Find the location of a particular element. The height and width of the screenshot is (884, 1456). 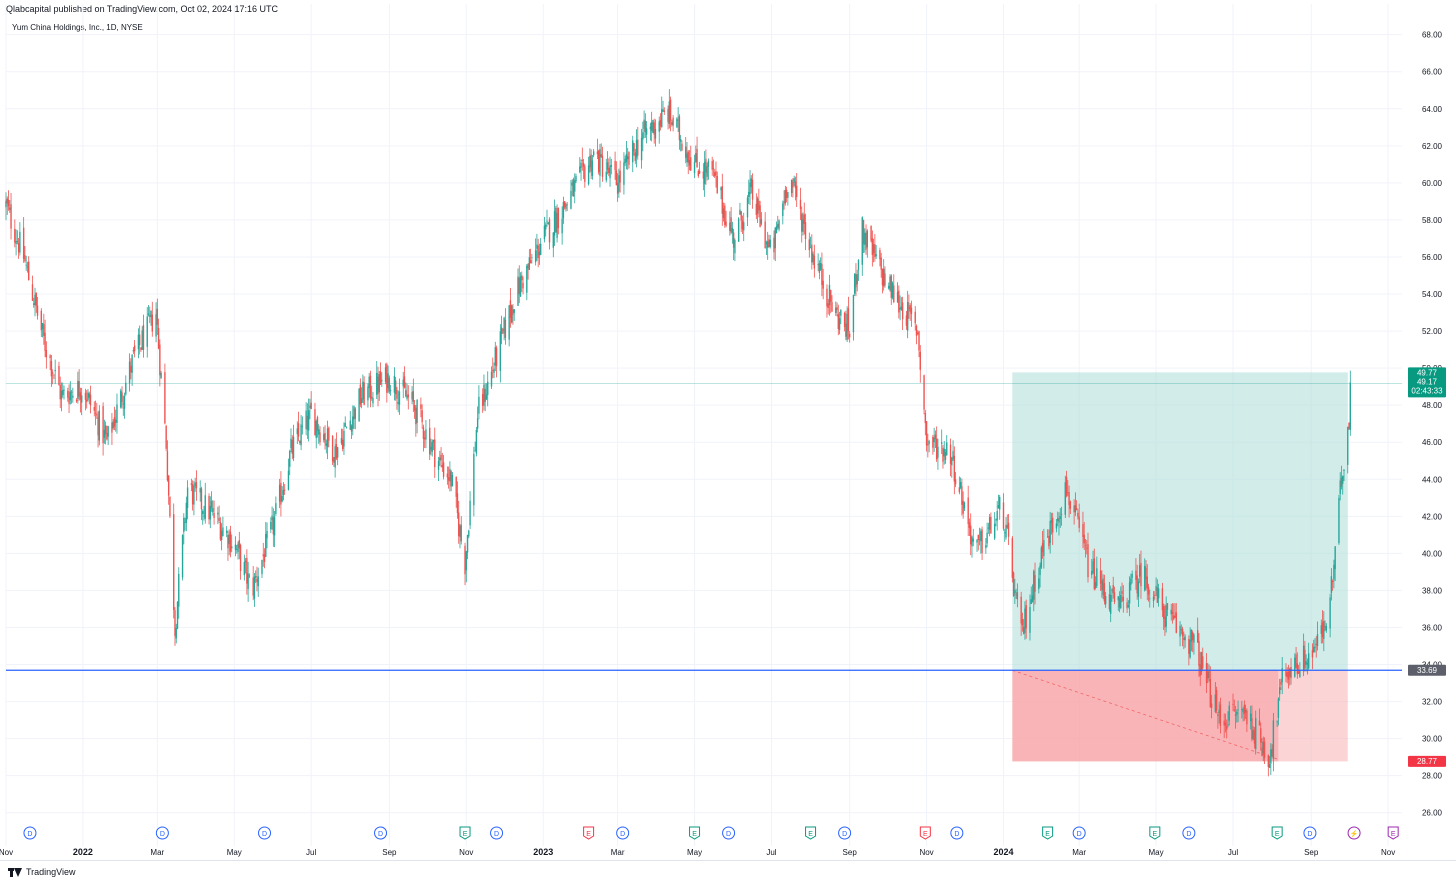

event-split-marker: ⚡ is located at coordinates (1354, 833).